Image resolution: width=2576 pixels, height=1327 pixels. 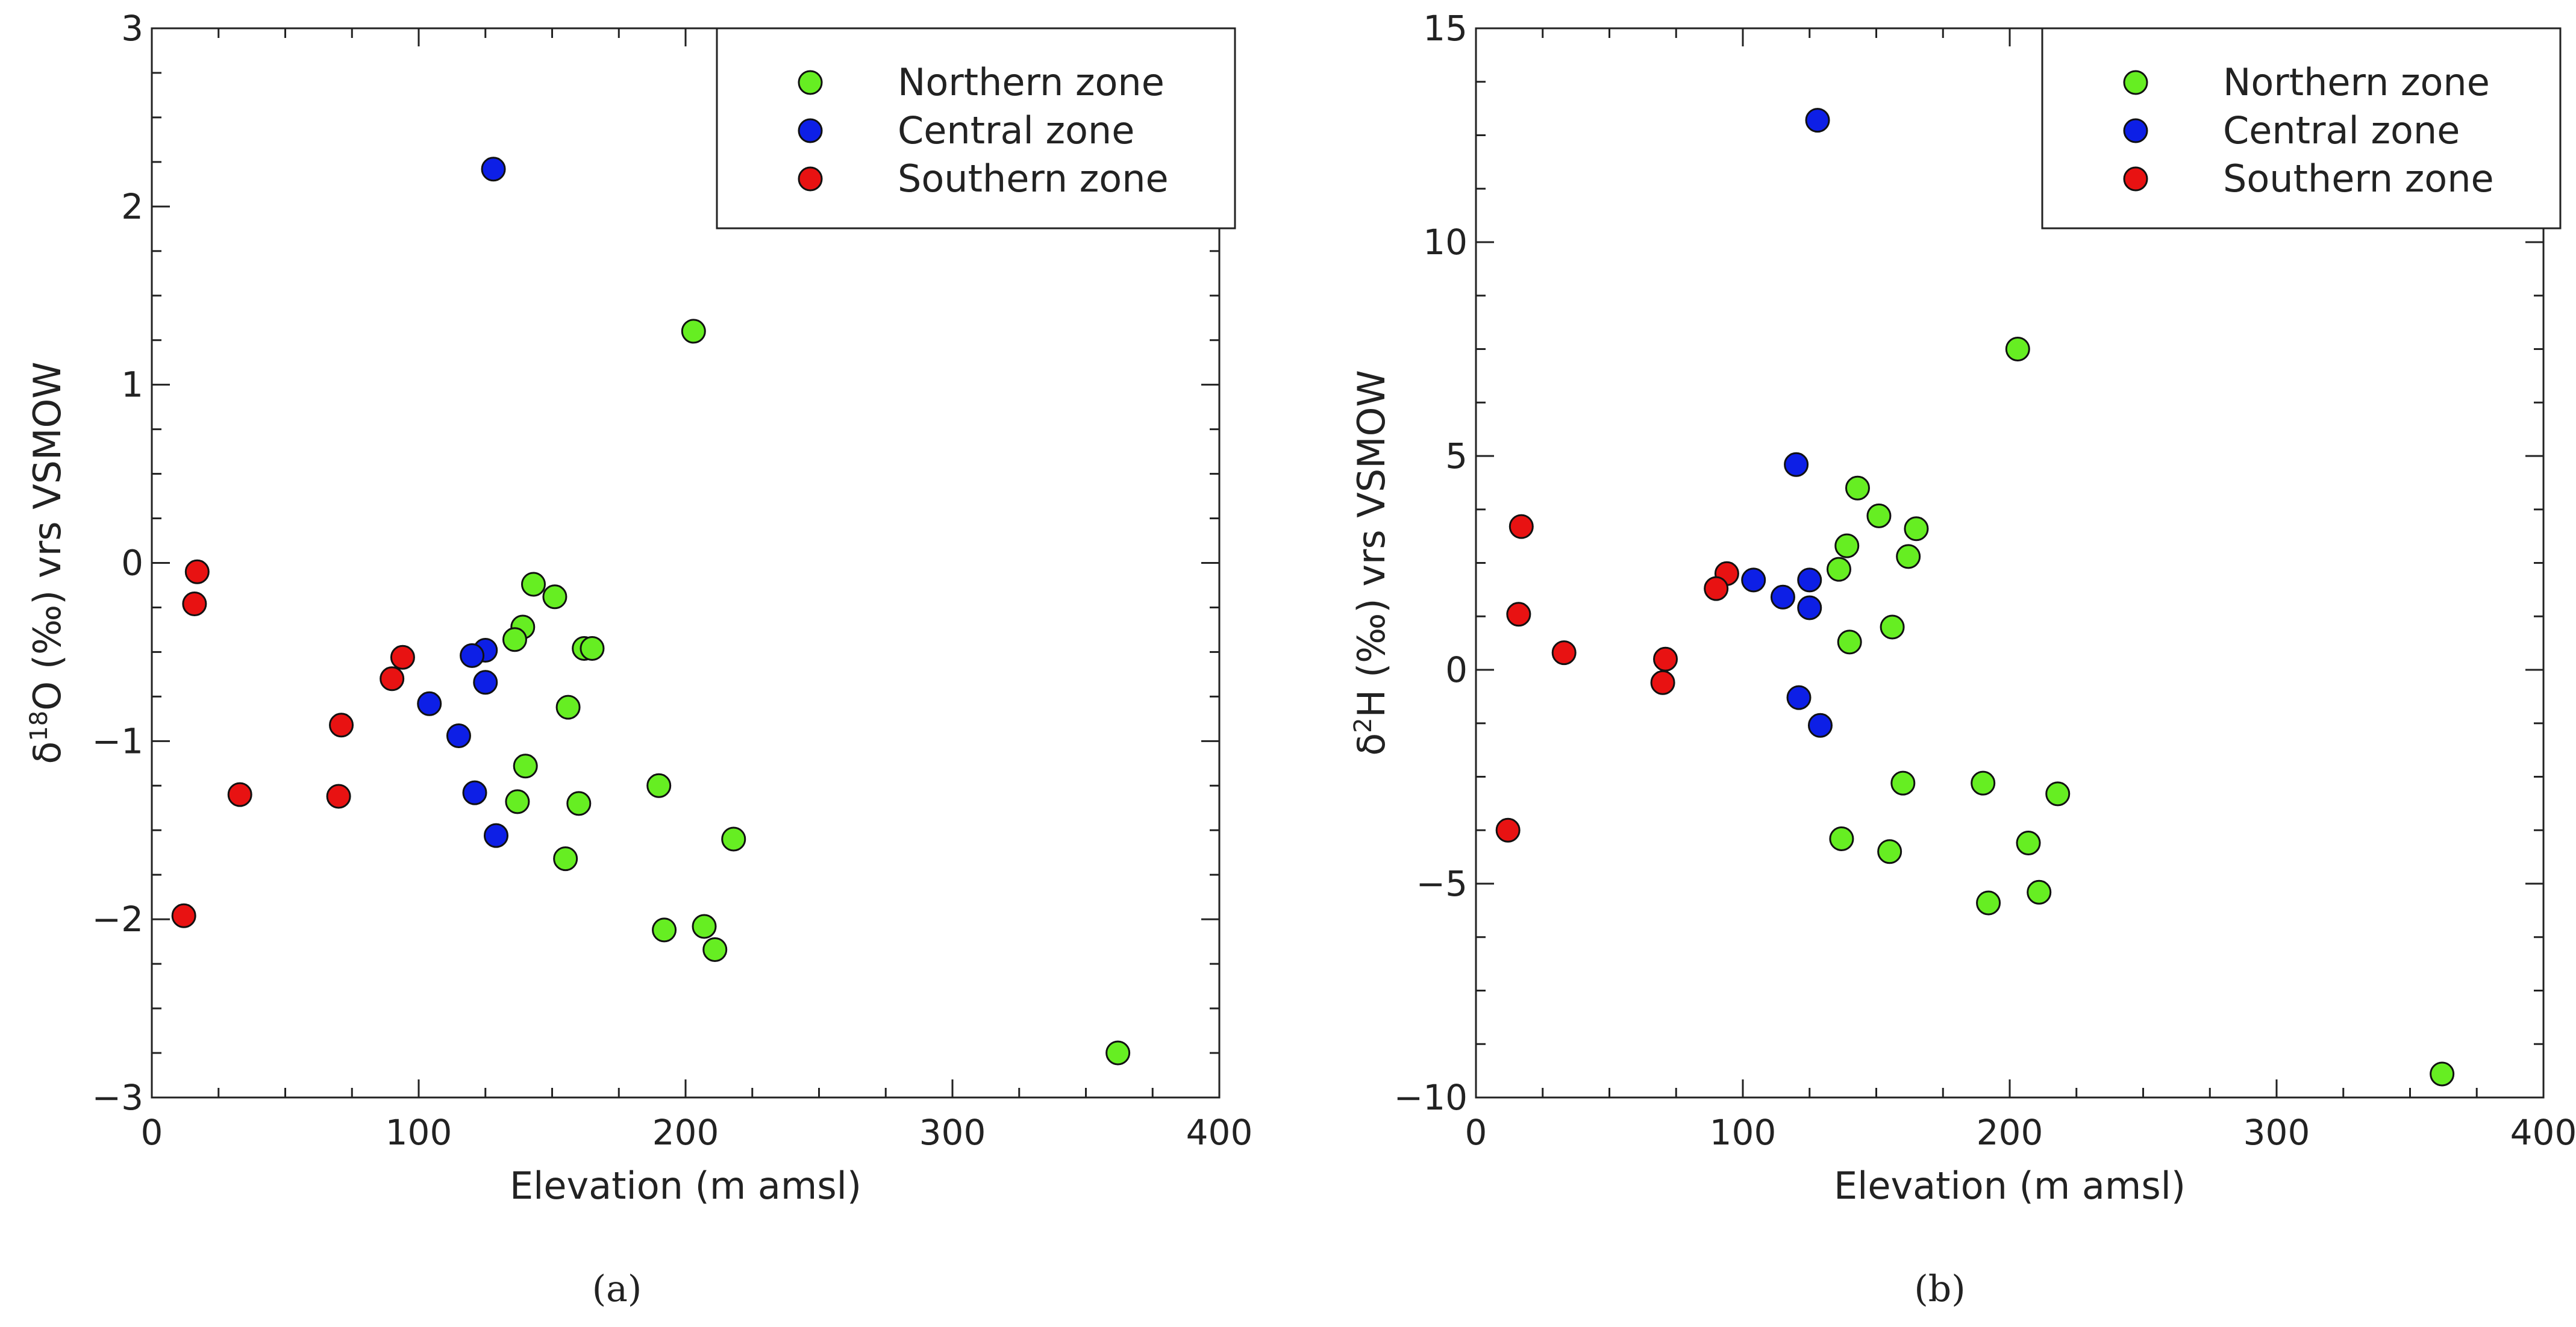 I want to click on y-axis-label-superscript: 2, so click(x=1363, y=724).